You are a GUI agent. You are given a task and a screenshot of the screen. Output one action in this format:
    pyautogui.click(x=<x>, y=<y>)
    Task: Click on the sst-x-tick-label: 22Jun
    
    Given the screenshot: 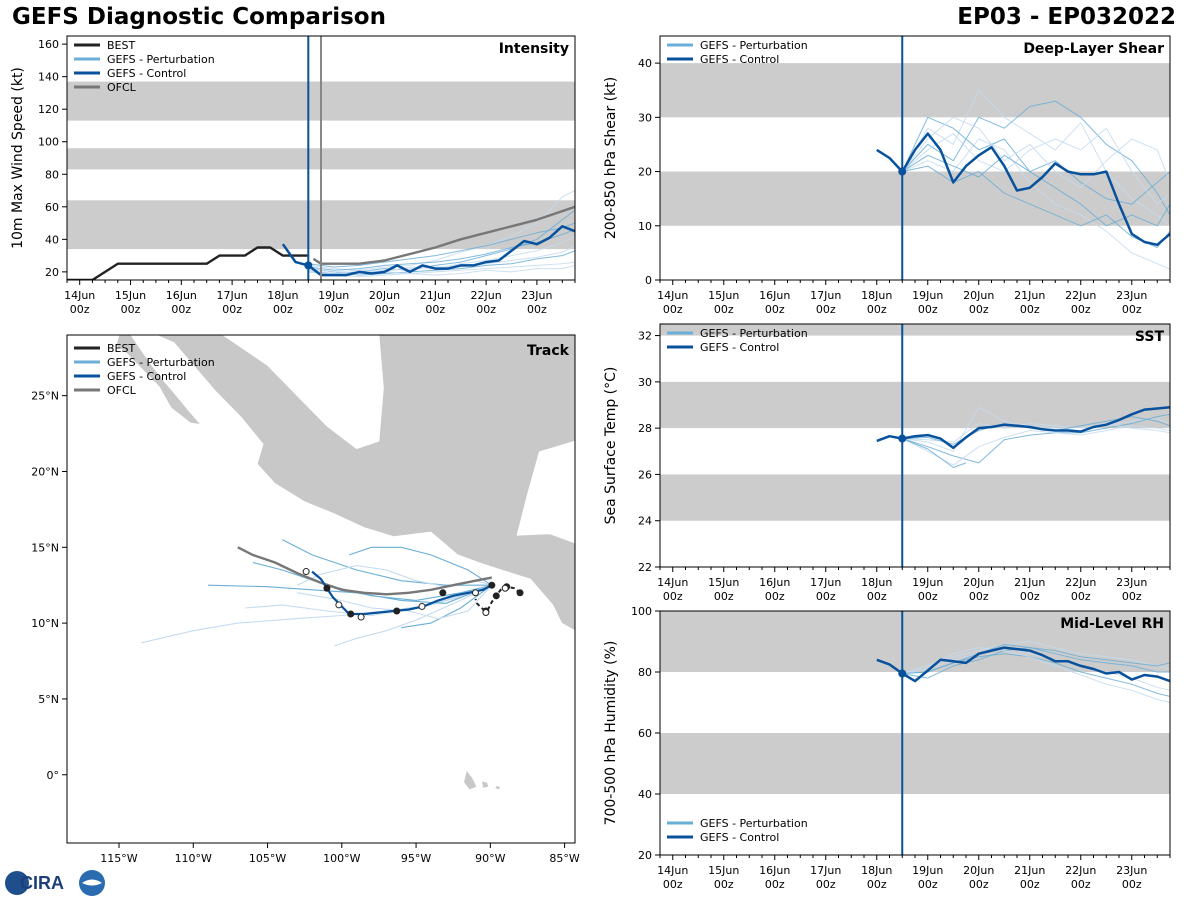 What is the action you would take?
    pyautogui.click(x=1080, y=582)
    